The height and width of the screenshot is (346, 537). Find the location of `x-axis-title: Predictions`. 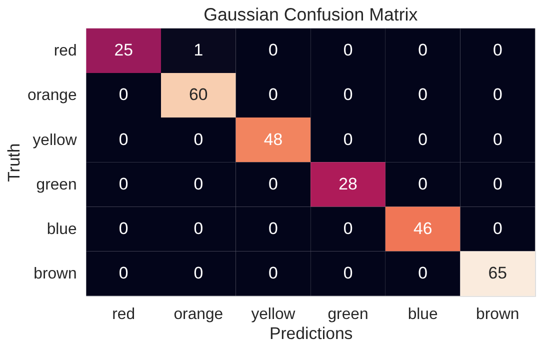

x-axis-title: Predictions is located at coordinates (311, 333).